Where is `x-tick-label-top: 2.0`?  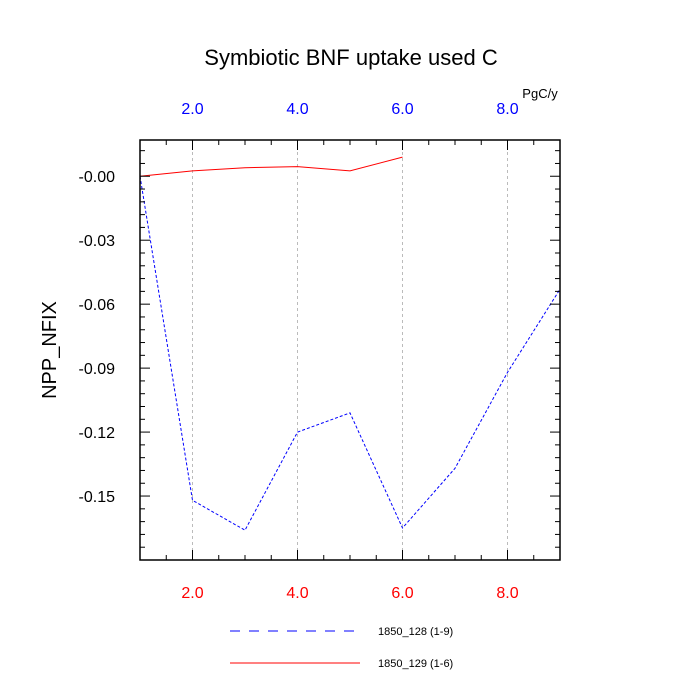 x-tick-label-top: 2.0 is located at coordinates (192, 109).